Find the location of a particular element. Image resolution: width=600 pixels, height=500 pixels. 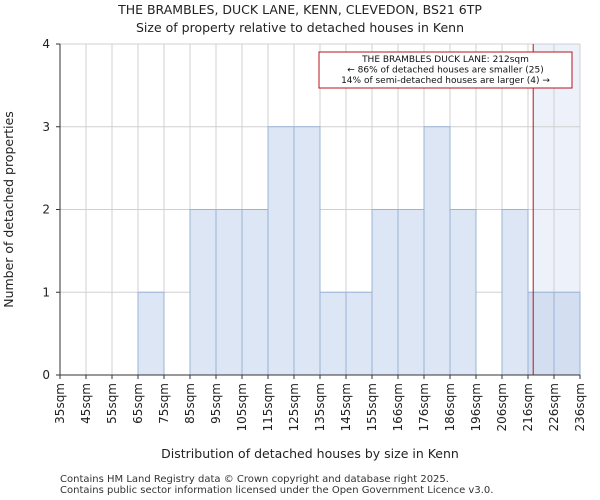

bar-105sqm is located at coordinates (255, 292).